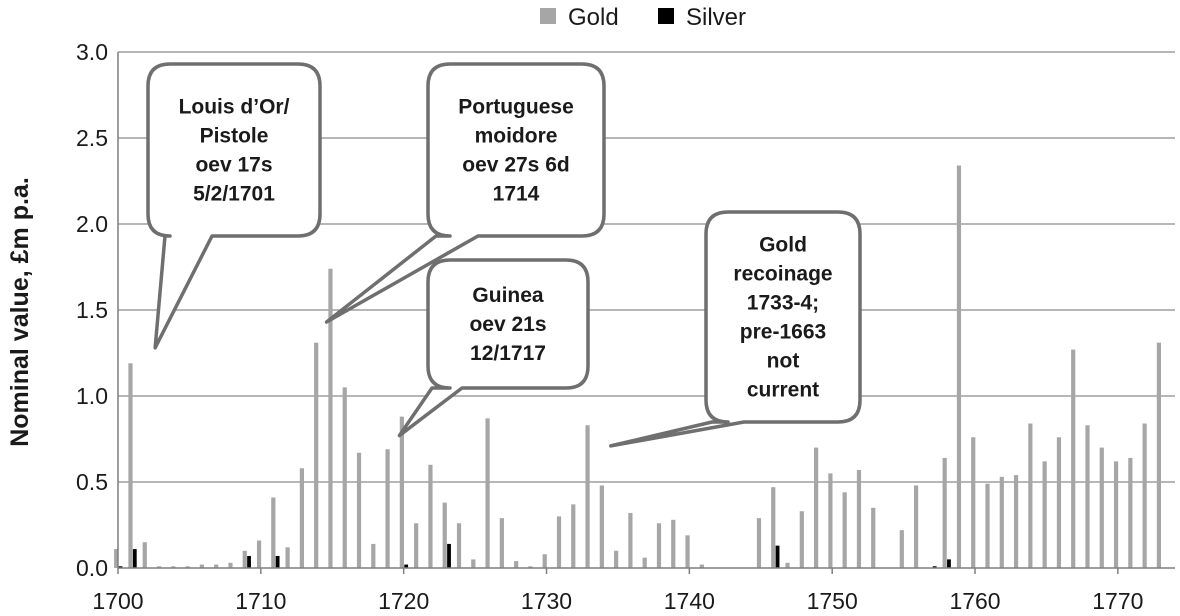 This screenshot has height=616, width=1180. I want to click on y-tick-labels: 0.0 0.5 1.0 1.5 2.0 2.5 3.0, so click(92, 310).